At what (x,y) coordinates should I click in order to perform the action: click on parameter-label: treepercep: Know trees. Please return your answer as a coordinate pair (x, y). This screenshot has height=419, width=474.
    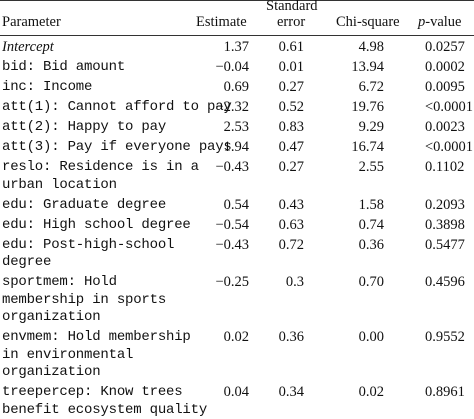
    Looking at the image, I should click on (92, 392).